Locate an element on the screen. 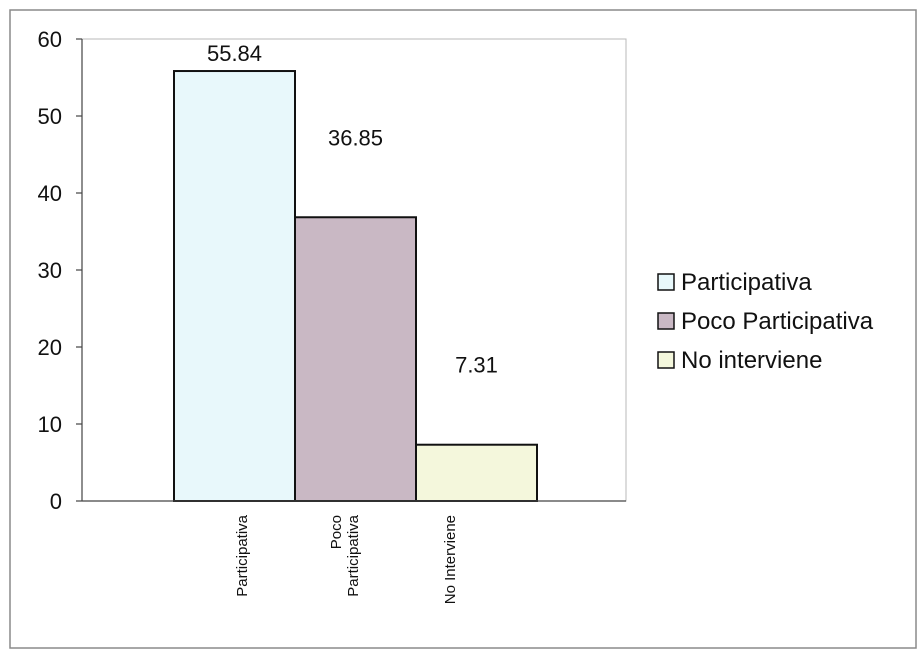 This screenshot has height=656, width=919. y-tick-label: 50 is located at coordinates (50, 116).